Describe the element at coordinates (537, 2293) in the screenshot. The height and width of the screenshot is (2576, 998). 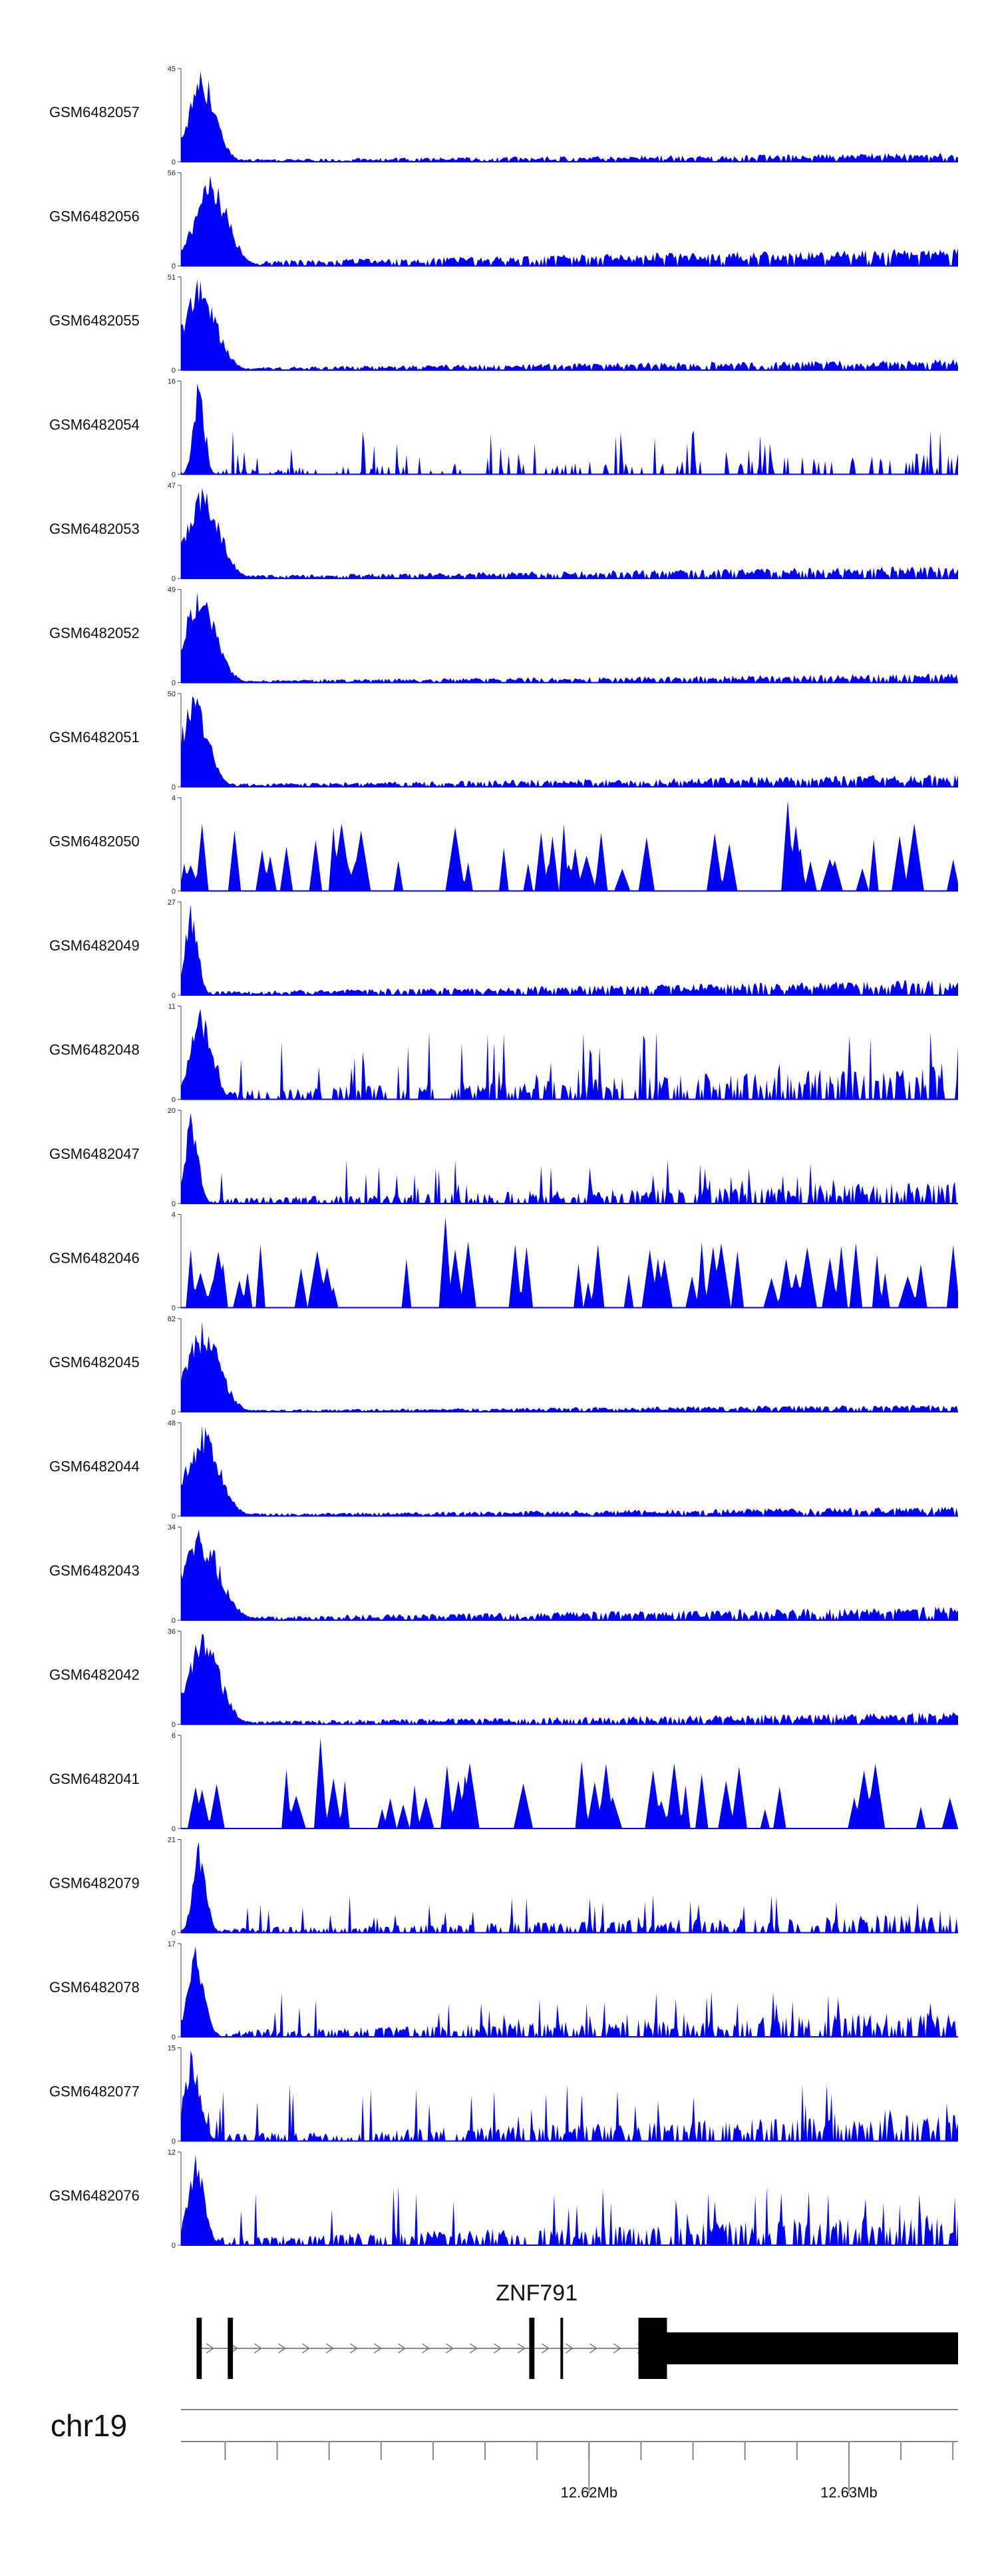
I see `gene-name-label: ZNF791` at that location.